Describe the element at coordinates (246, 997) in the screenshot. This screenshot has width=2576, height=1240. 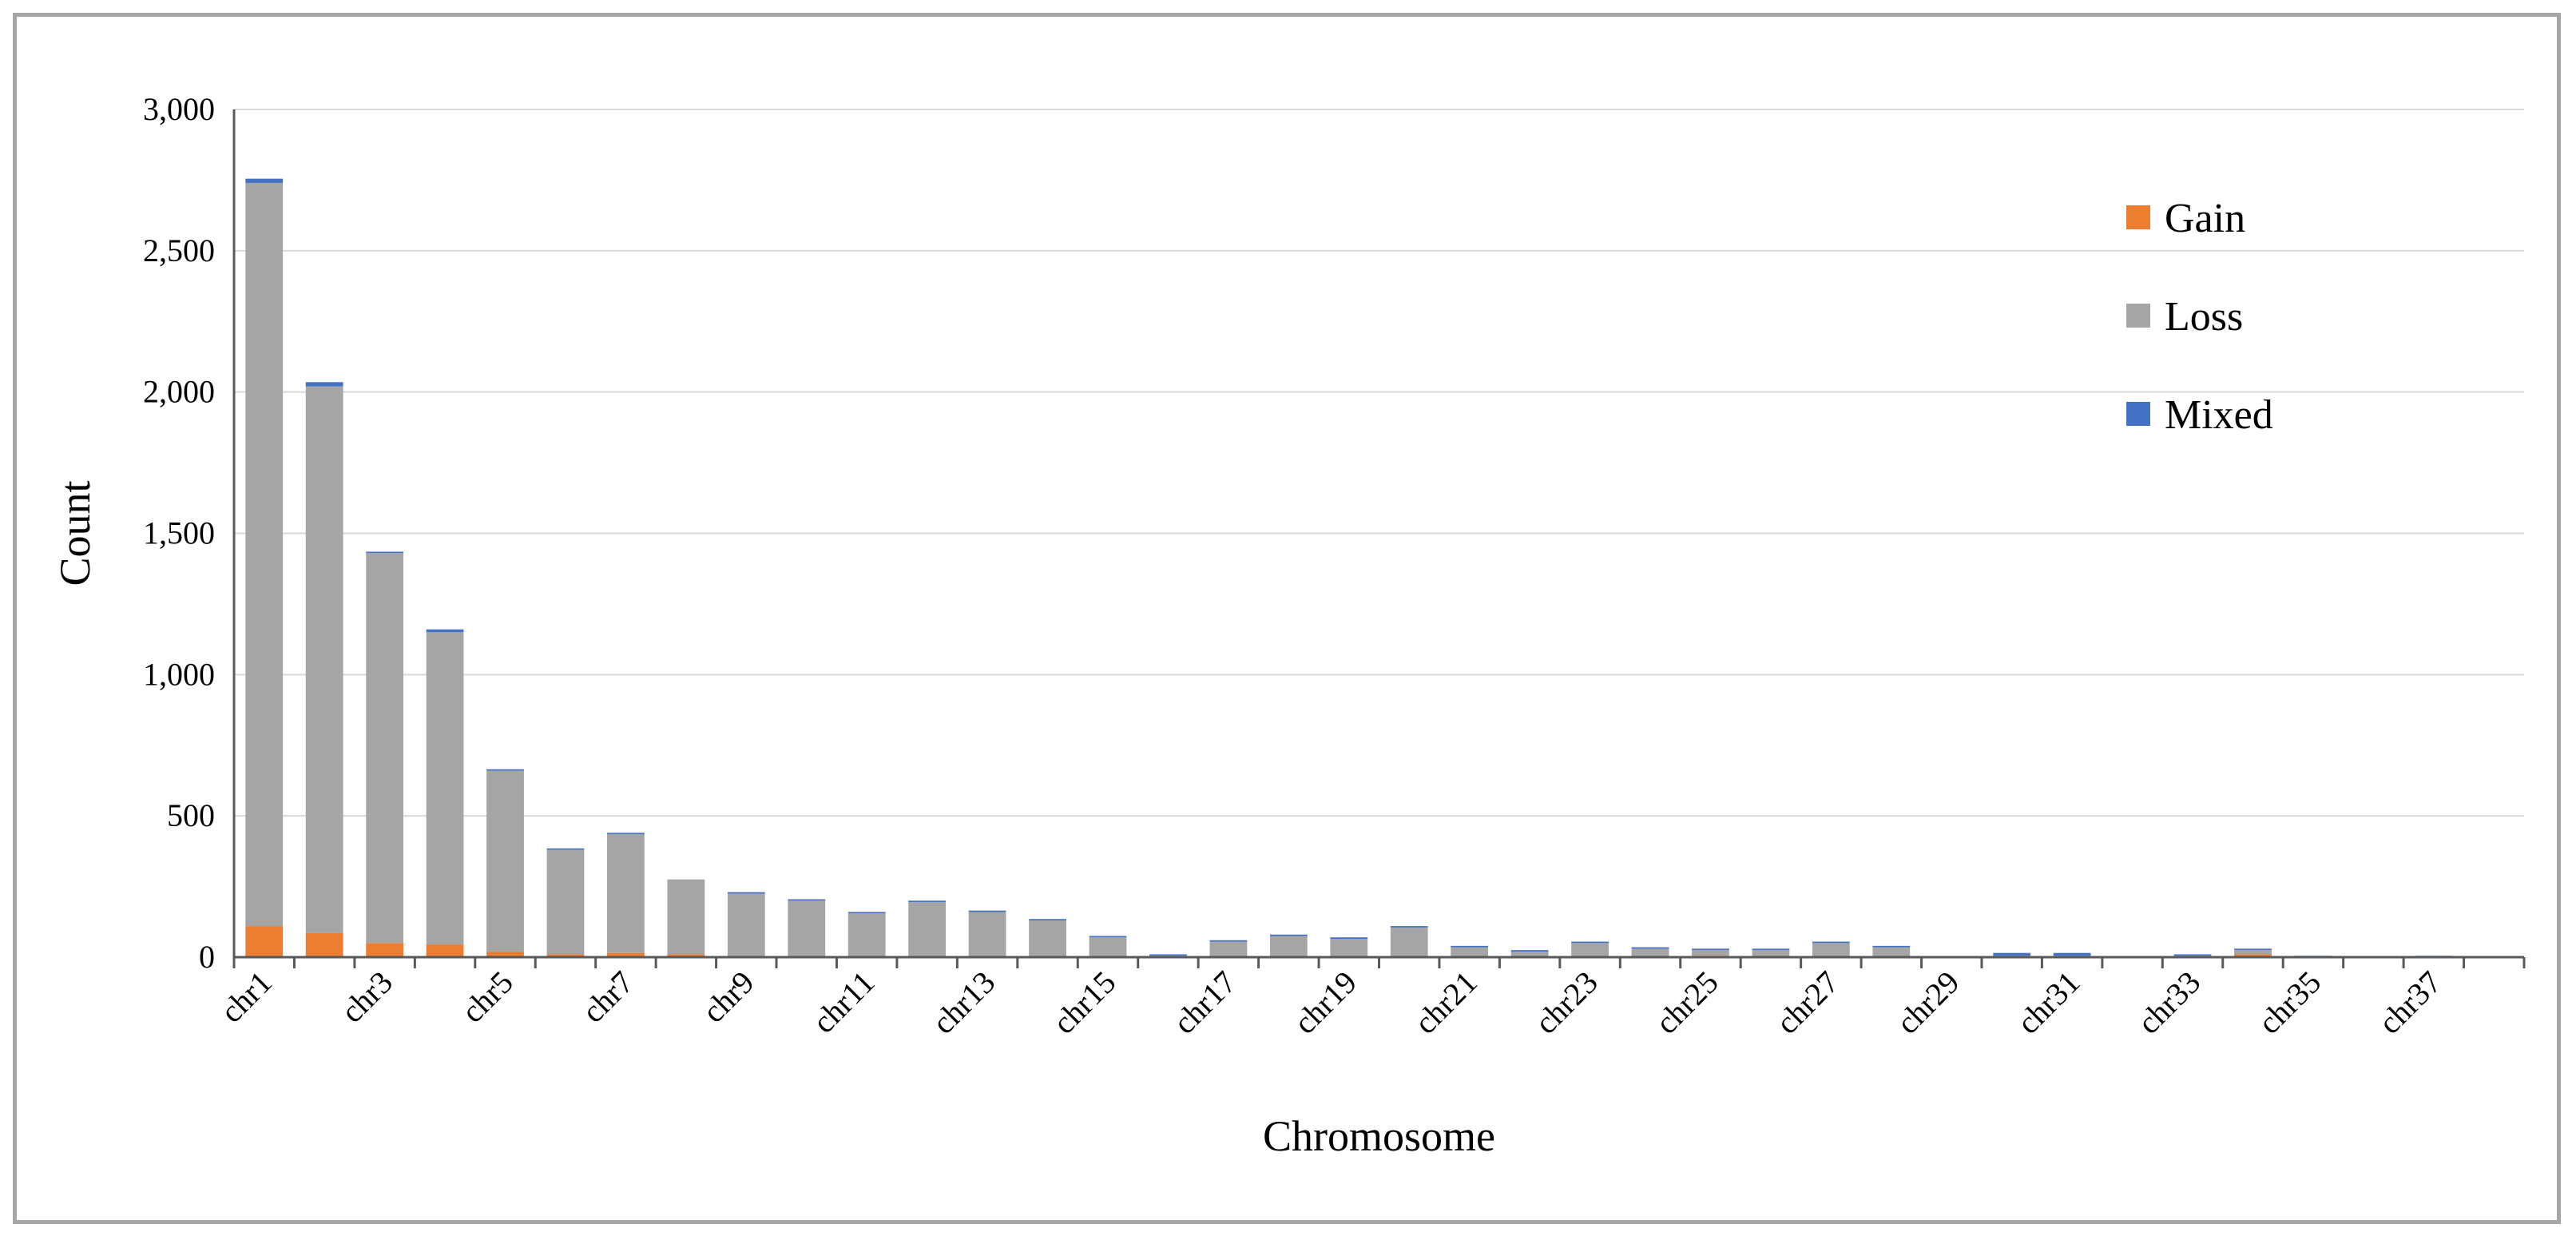
I see `x-tick-label: chr1` at that location.